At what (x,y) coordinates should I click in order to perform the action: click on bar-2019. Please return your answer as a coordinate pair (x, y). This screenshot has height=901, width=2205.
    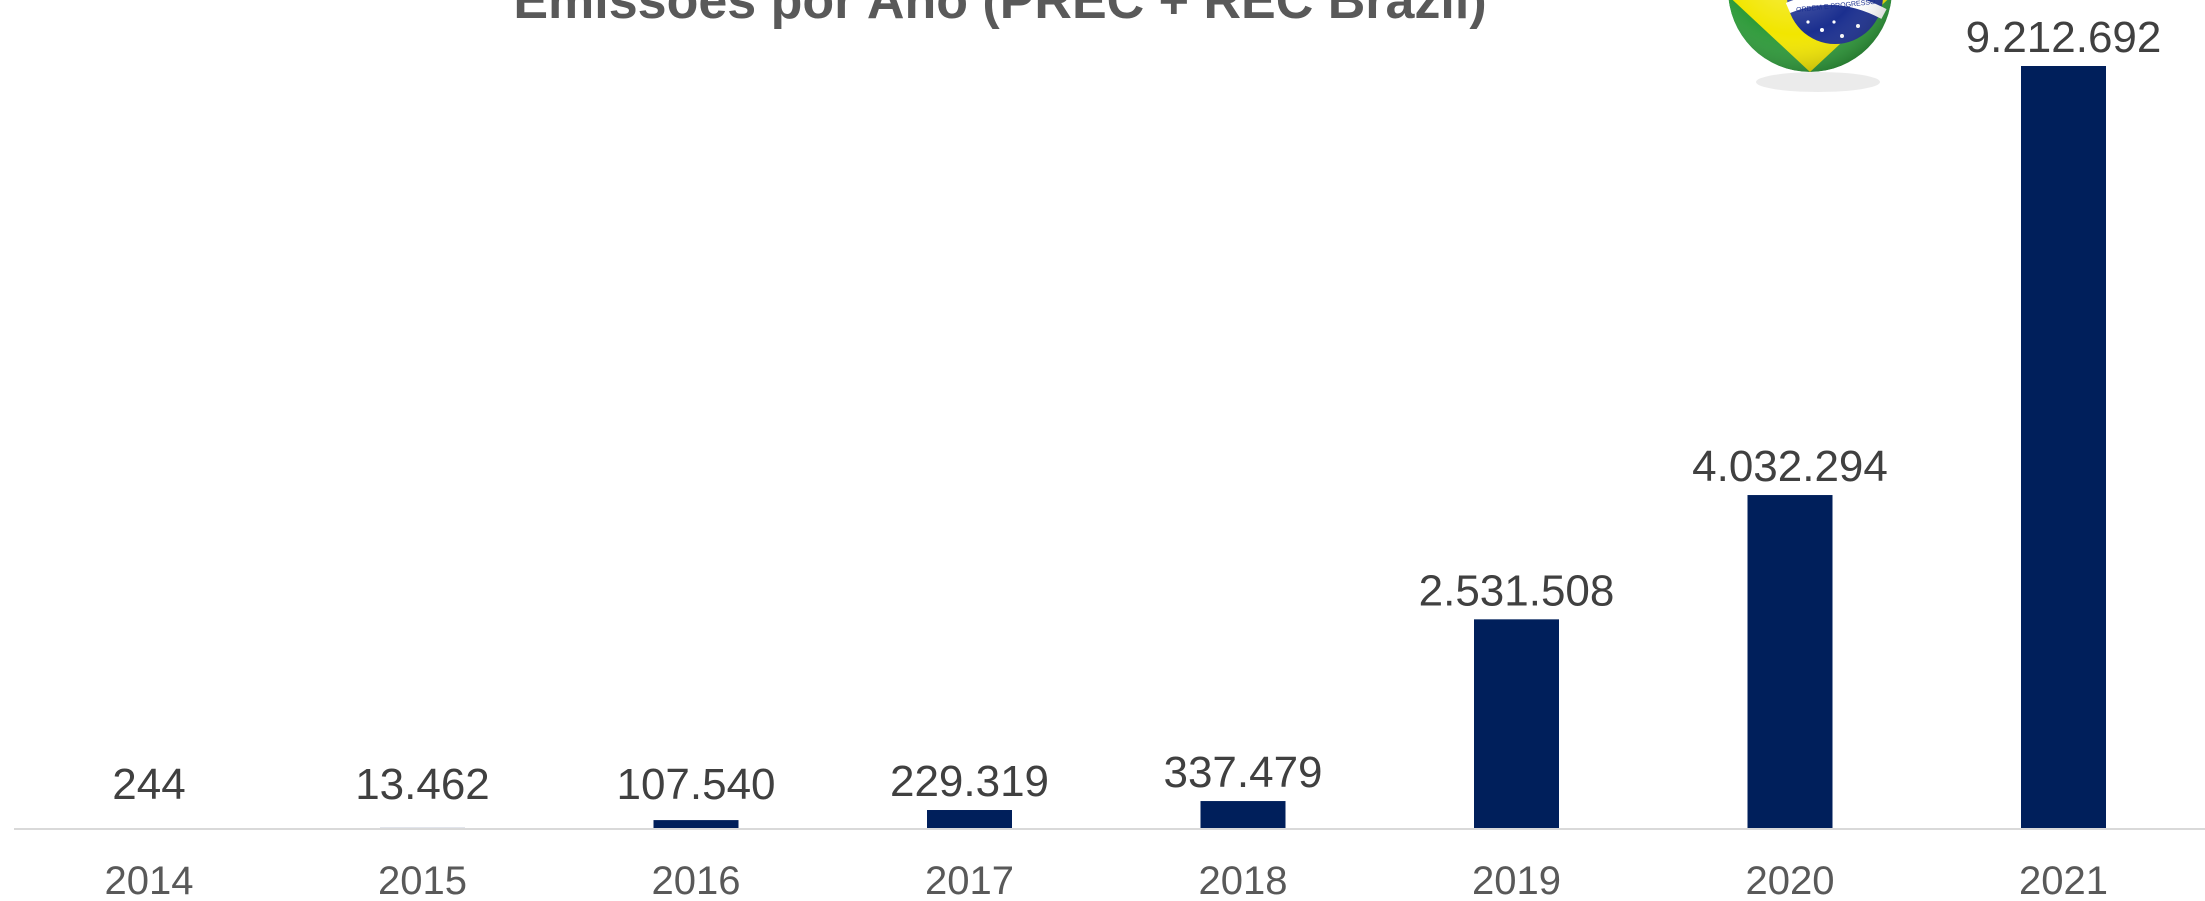
    Looking at the image, I should click on (1516, 724).